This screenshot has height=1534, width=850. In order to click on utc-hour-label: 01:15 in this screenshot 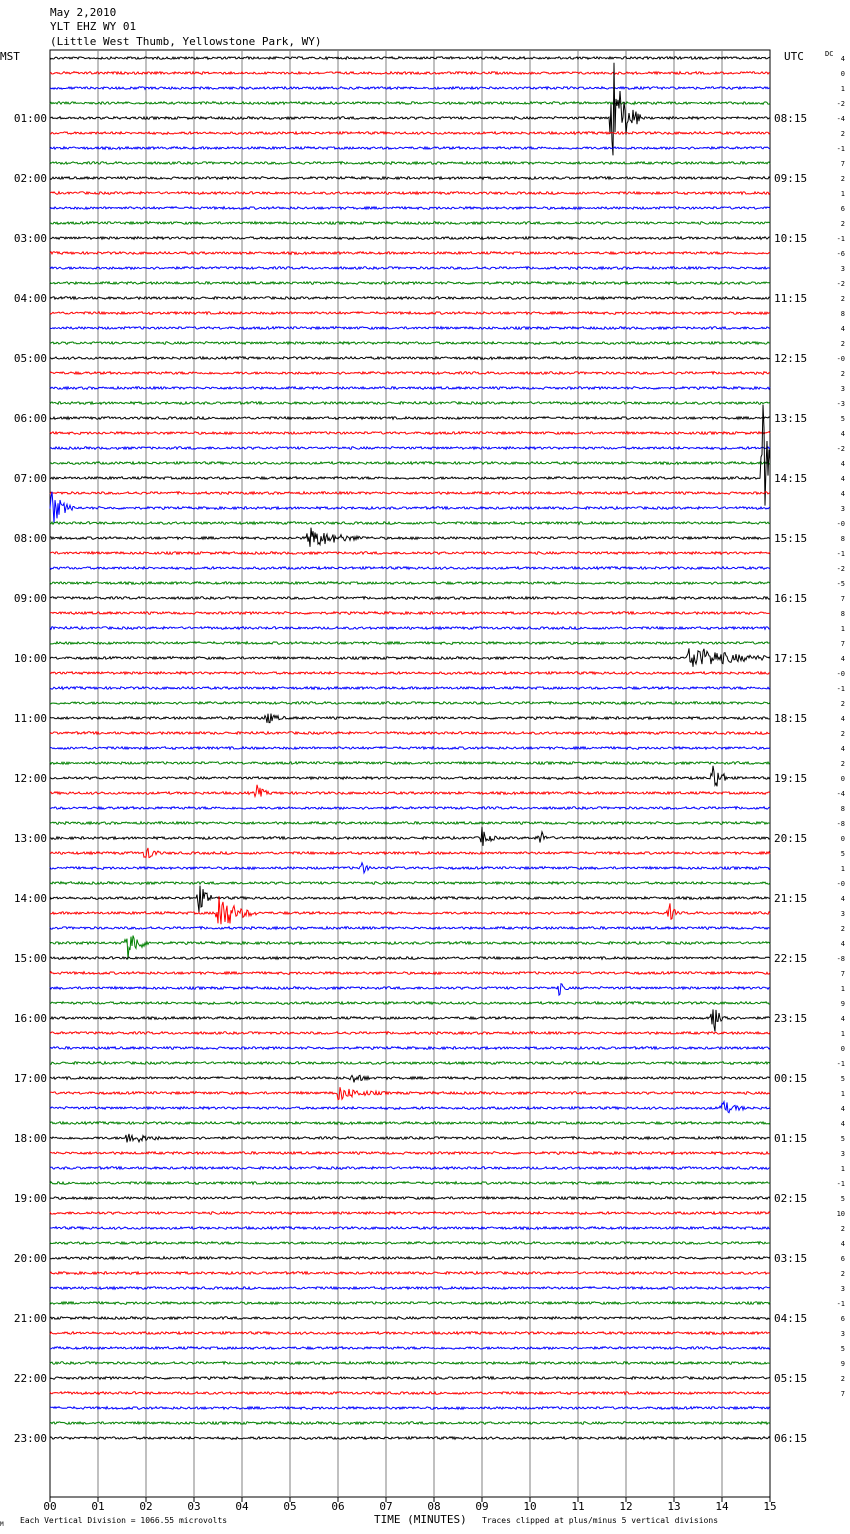, I will do `click(790, 1138)`.